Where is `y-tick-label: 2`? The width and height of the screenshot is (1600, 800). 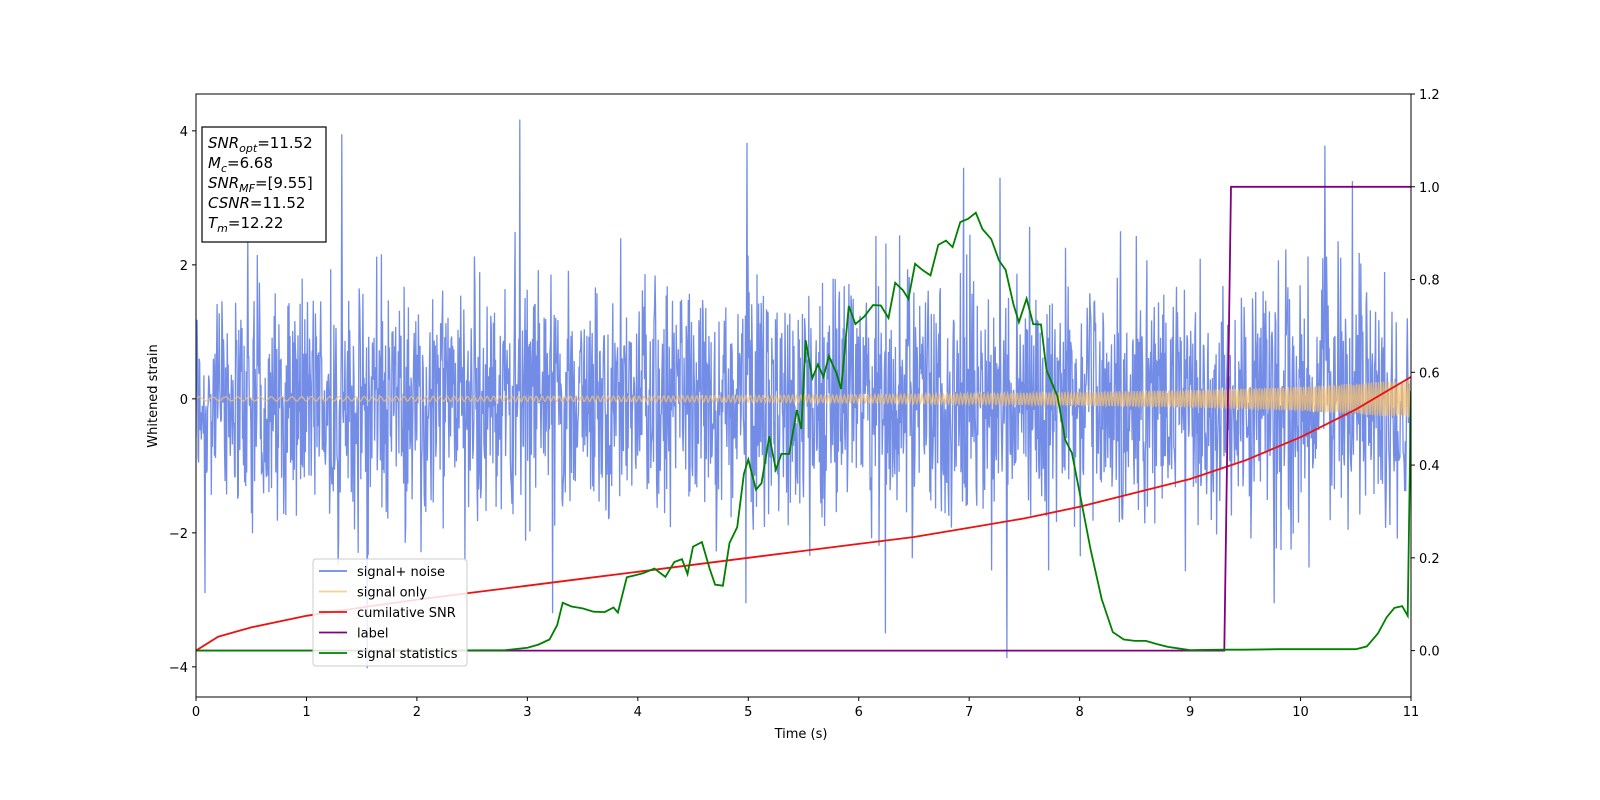 y-tick-label: 2 is located at coordinates (184, 266).